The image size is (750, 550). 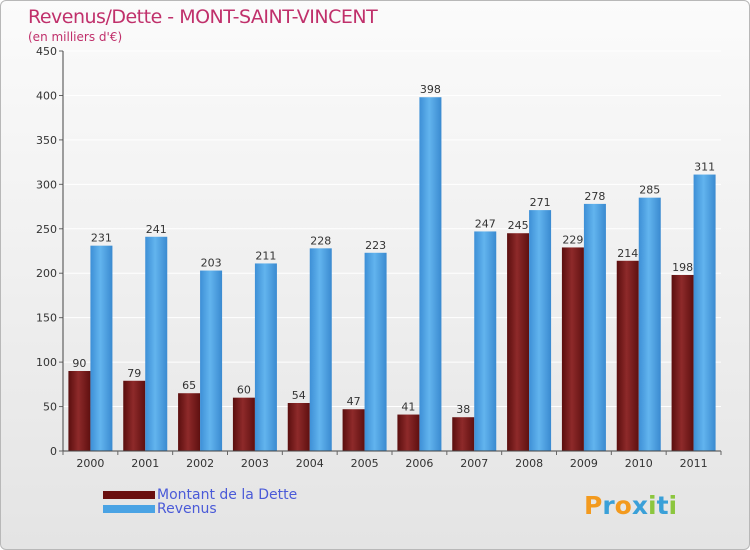 What do you see at coordinates (529, 463) in the screenshot?
I see `x-tick-label-2008: 2008` at bounding box center [529, 463].